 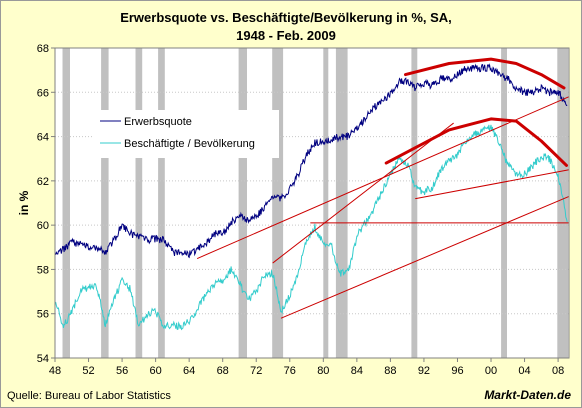 I want to click on x-tick-label: 80, so click(x=323, y=371).